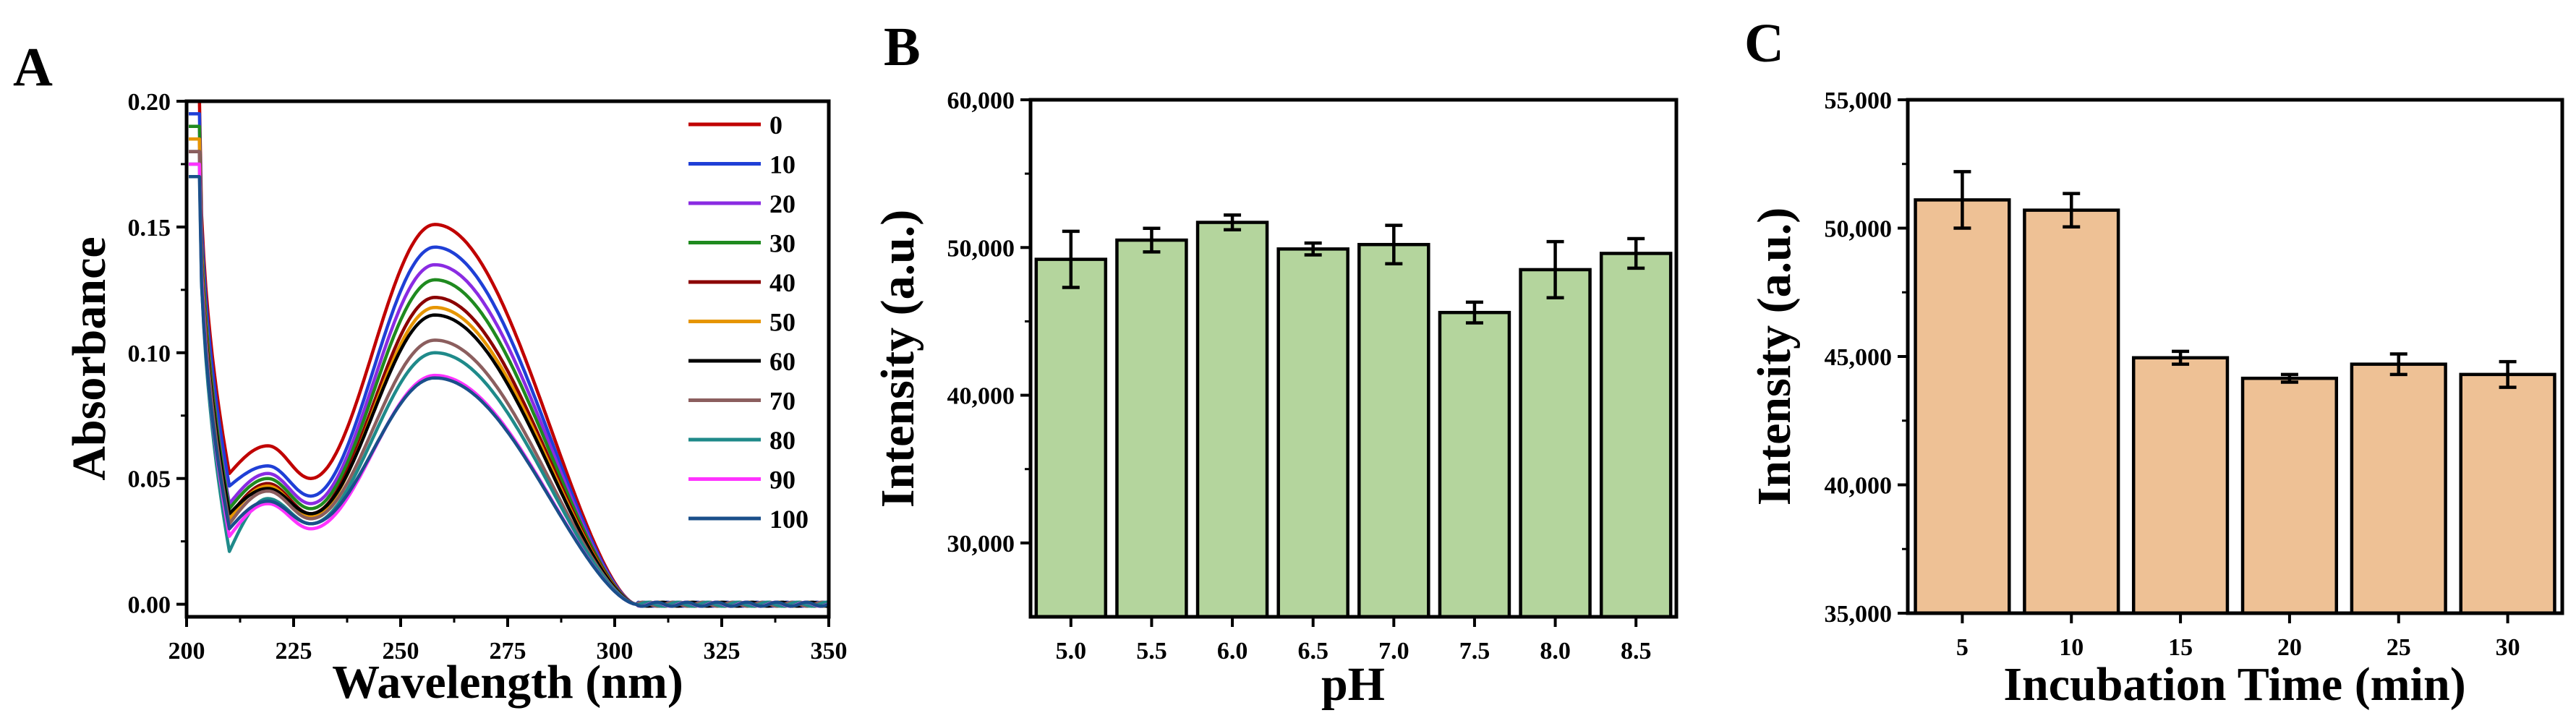 The image size is (2576, 726). I want to click on legend-label-40: 40, so click(782, 282).